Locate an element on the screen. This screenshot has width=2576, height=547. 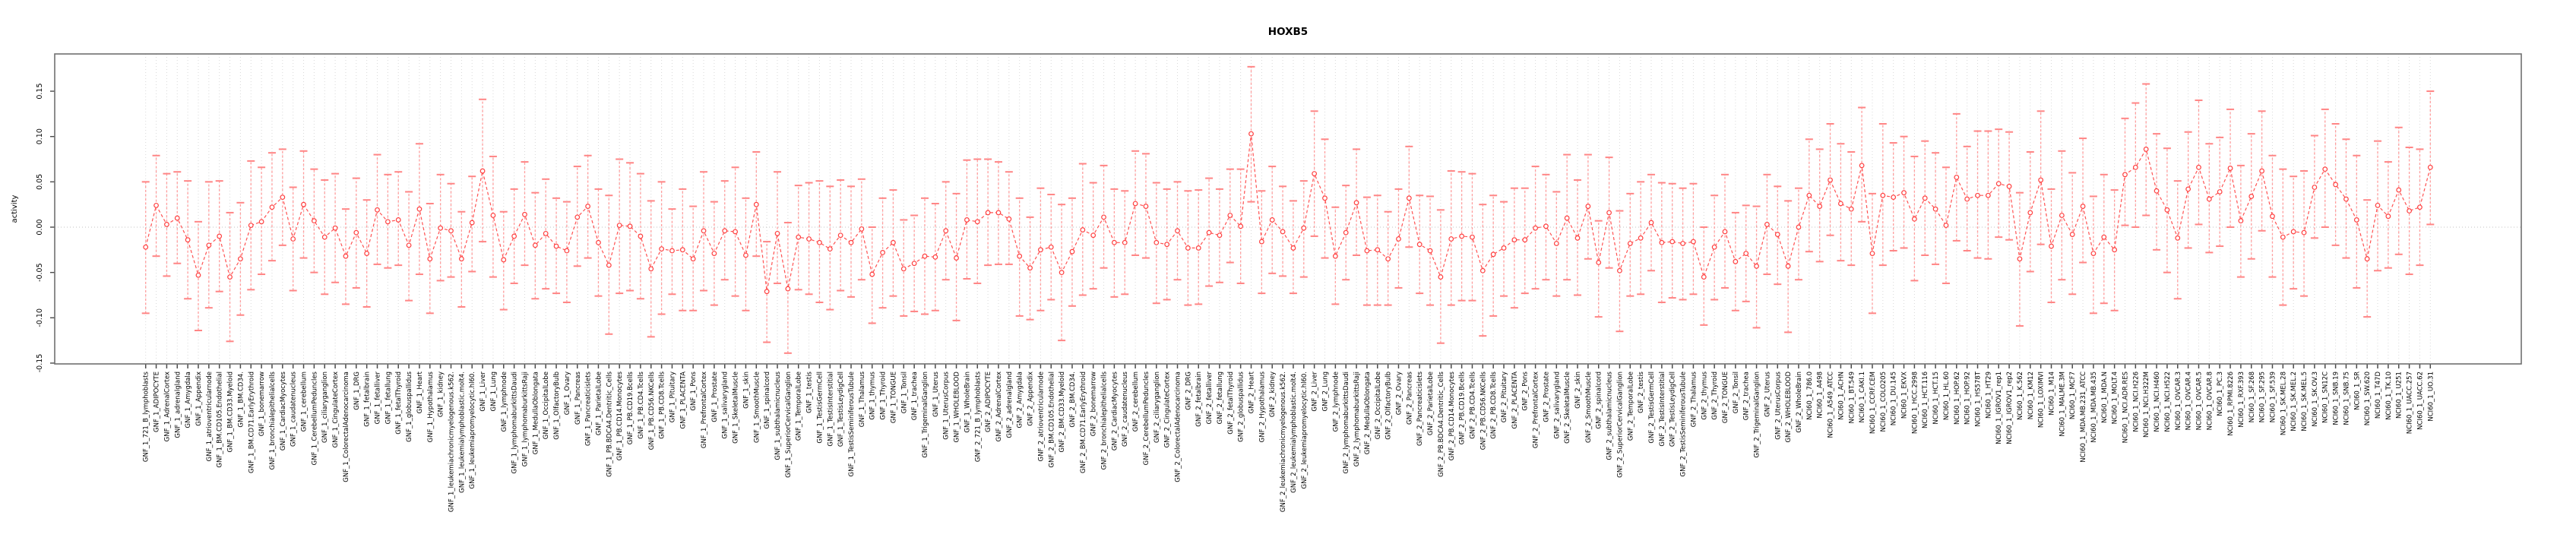
x-tick-label: GNF_1_Heart is located at coordinates (420, 392).